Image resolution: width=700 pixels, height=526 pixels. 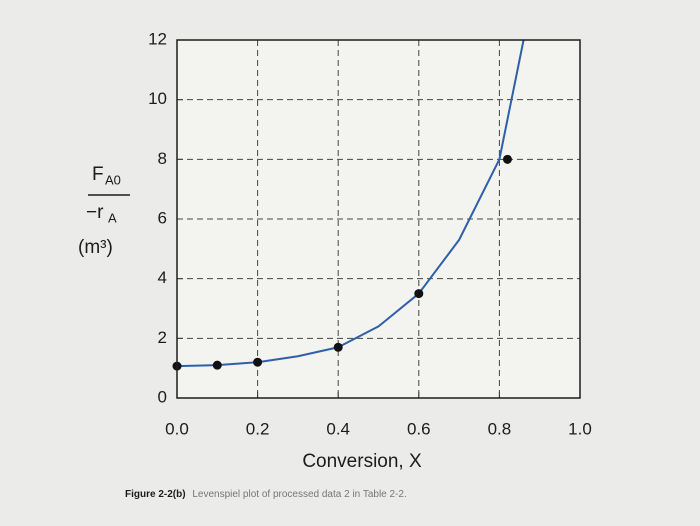 What do you see at coordinates (95, 212) in the screenshot?
I see `y-label-denominator: −r` at bounding box center [95, 212].